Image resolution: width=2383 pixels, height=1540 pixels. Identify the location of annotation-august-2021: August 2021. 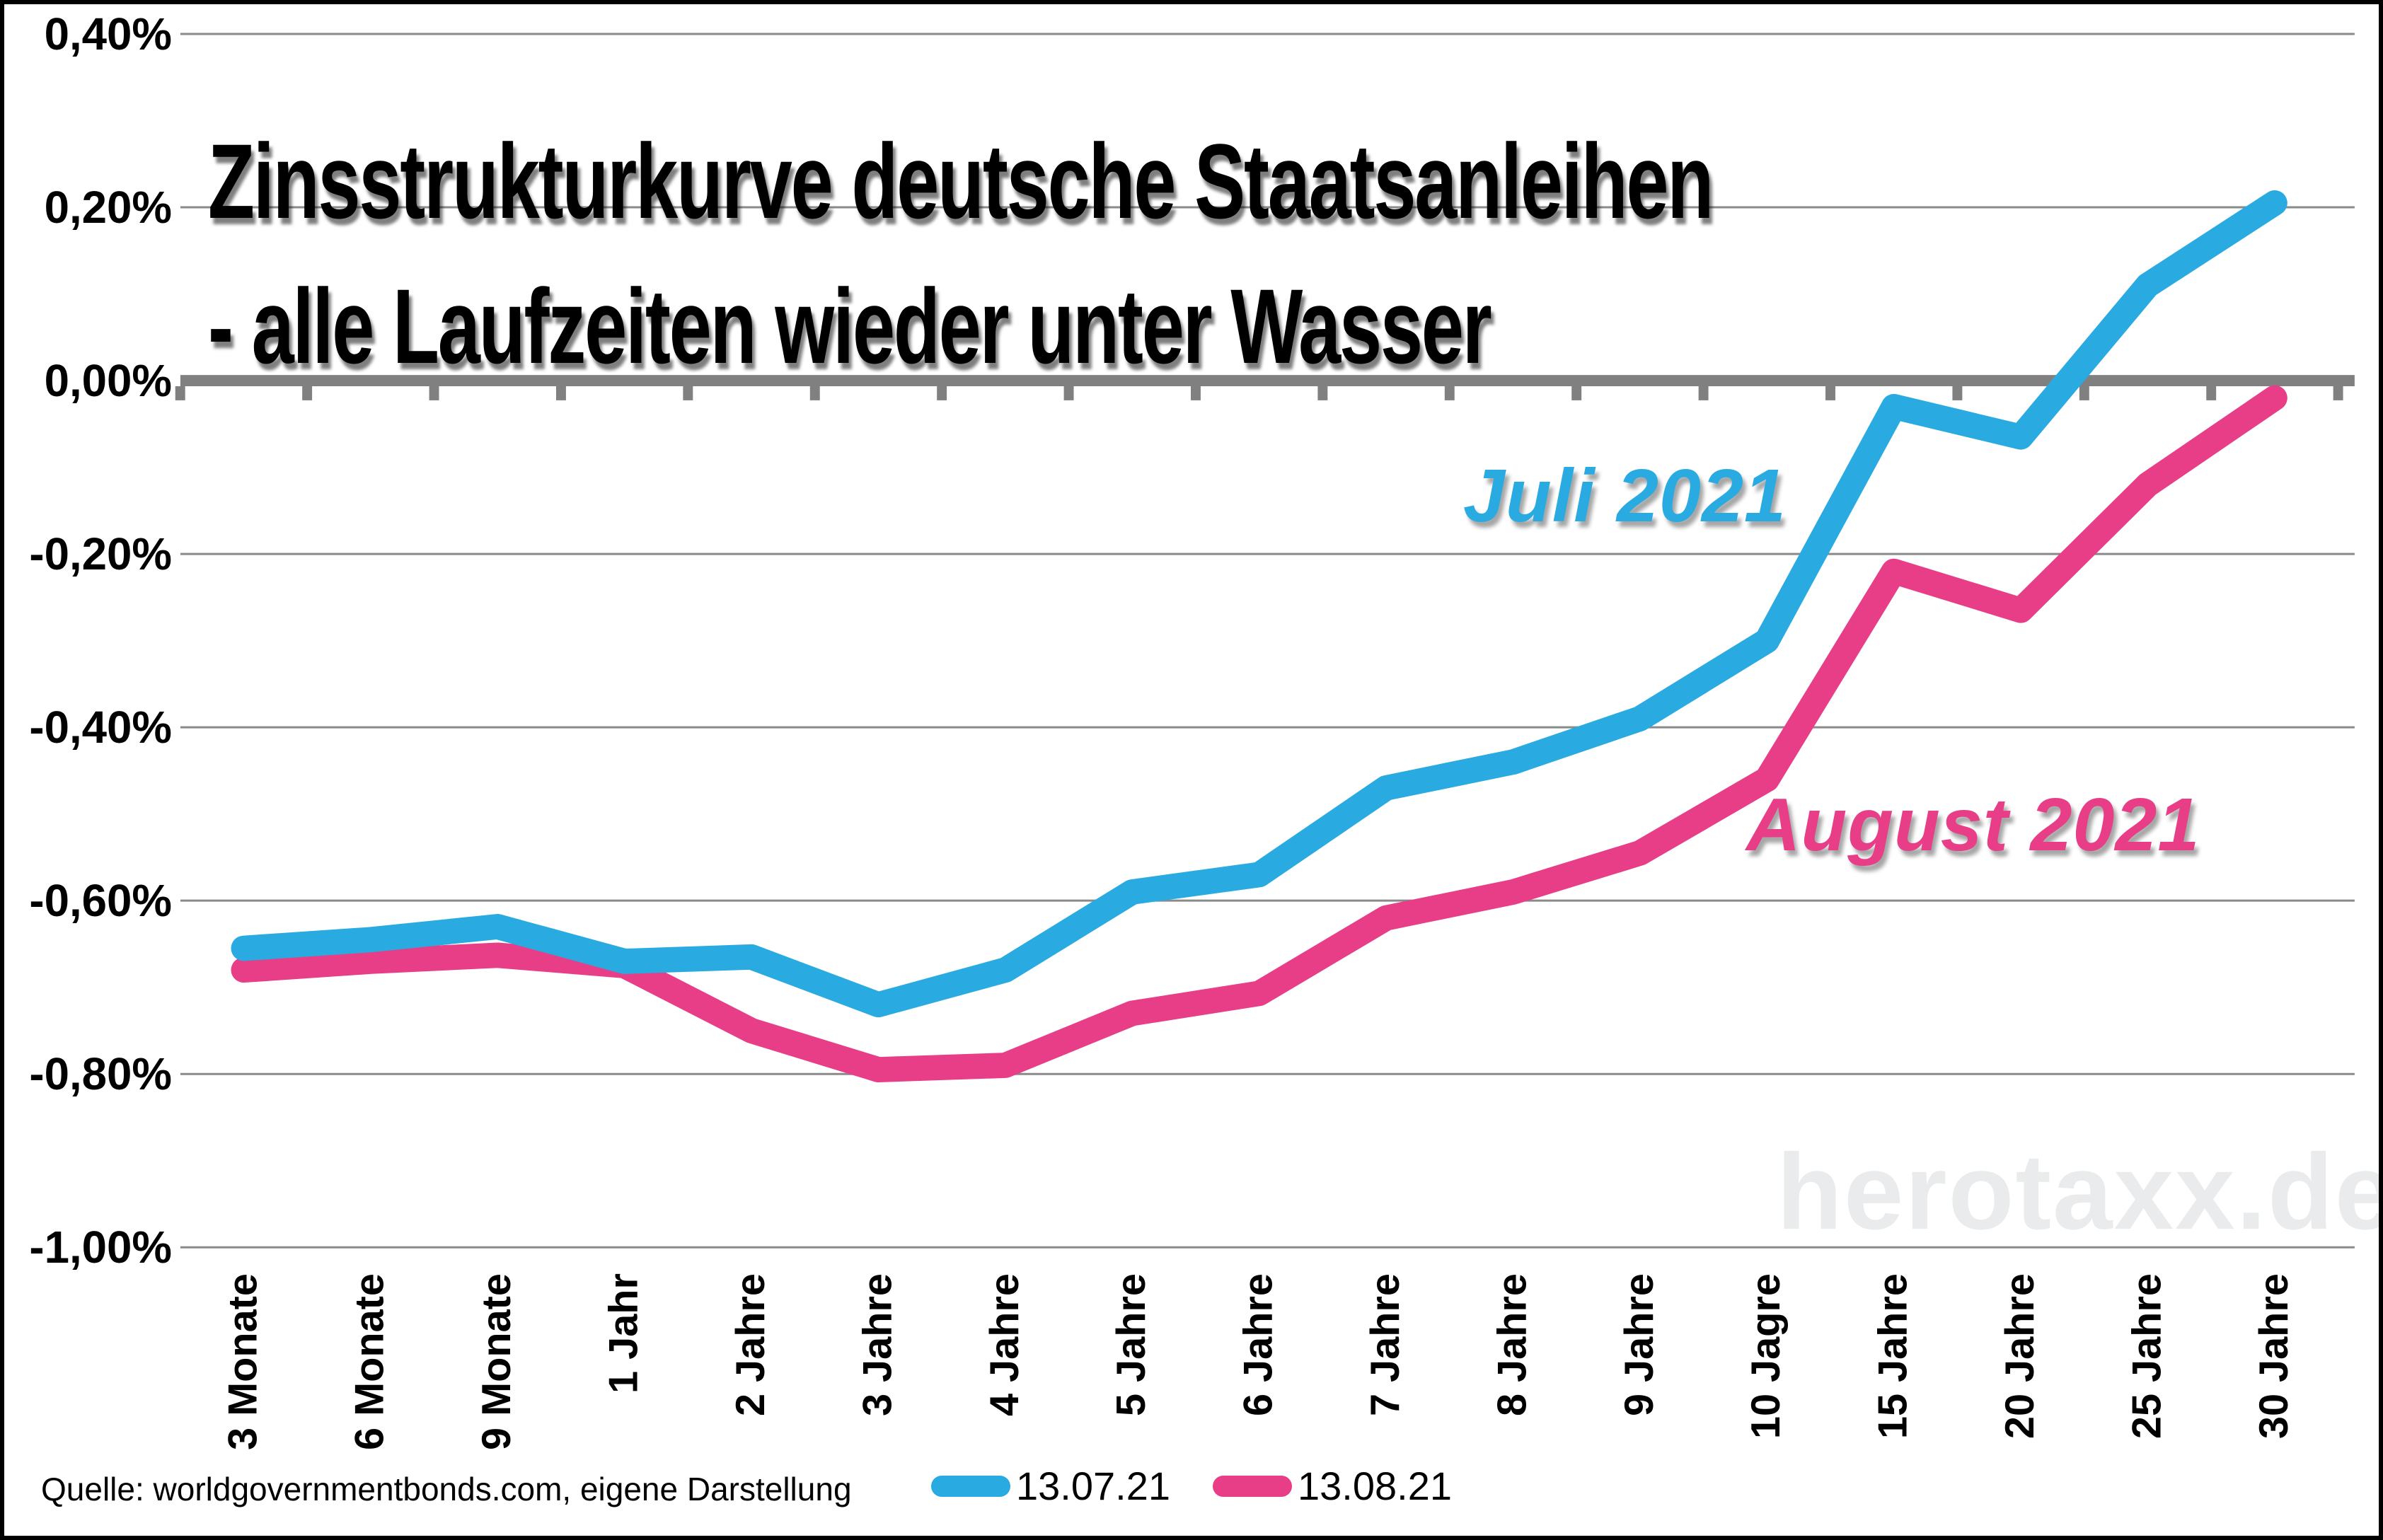
(1973, 825).